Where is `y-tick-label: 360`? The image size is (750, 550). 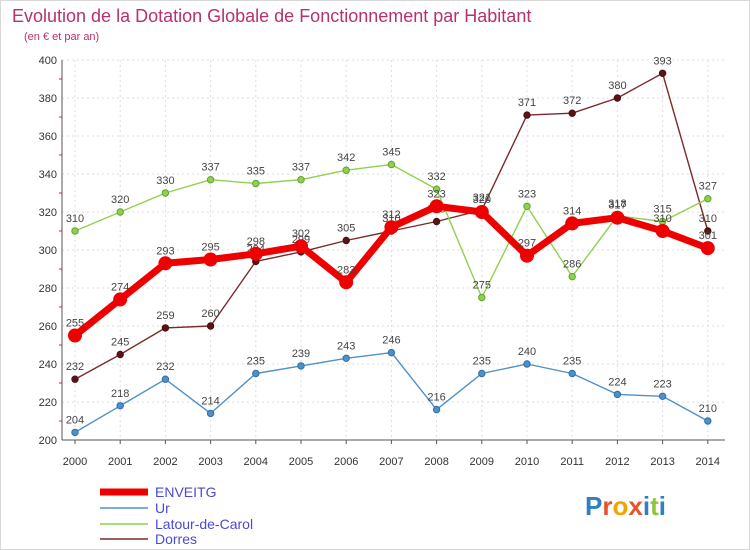
y-tick-label: 360 is located at coordinates (48, 137).